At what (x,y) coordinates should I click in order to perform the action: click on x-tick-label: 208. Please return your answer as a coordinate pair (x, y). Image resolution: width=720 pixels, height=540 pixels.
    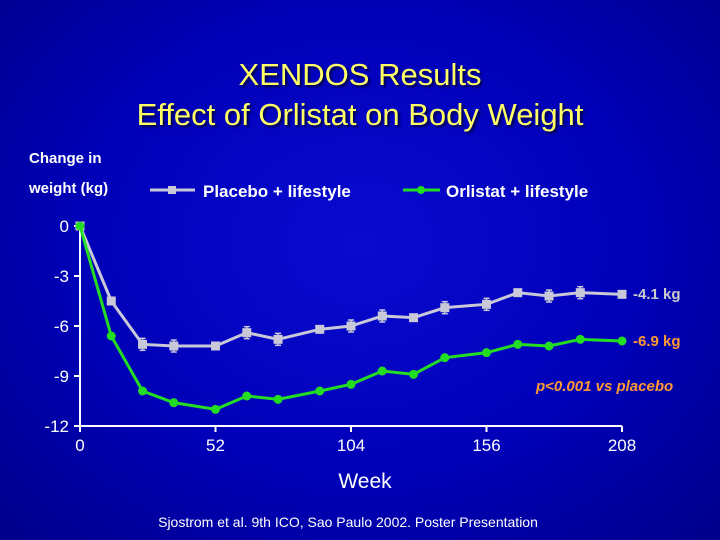
    Looking at the image, I should click on (622, 445).